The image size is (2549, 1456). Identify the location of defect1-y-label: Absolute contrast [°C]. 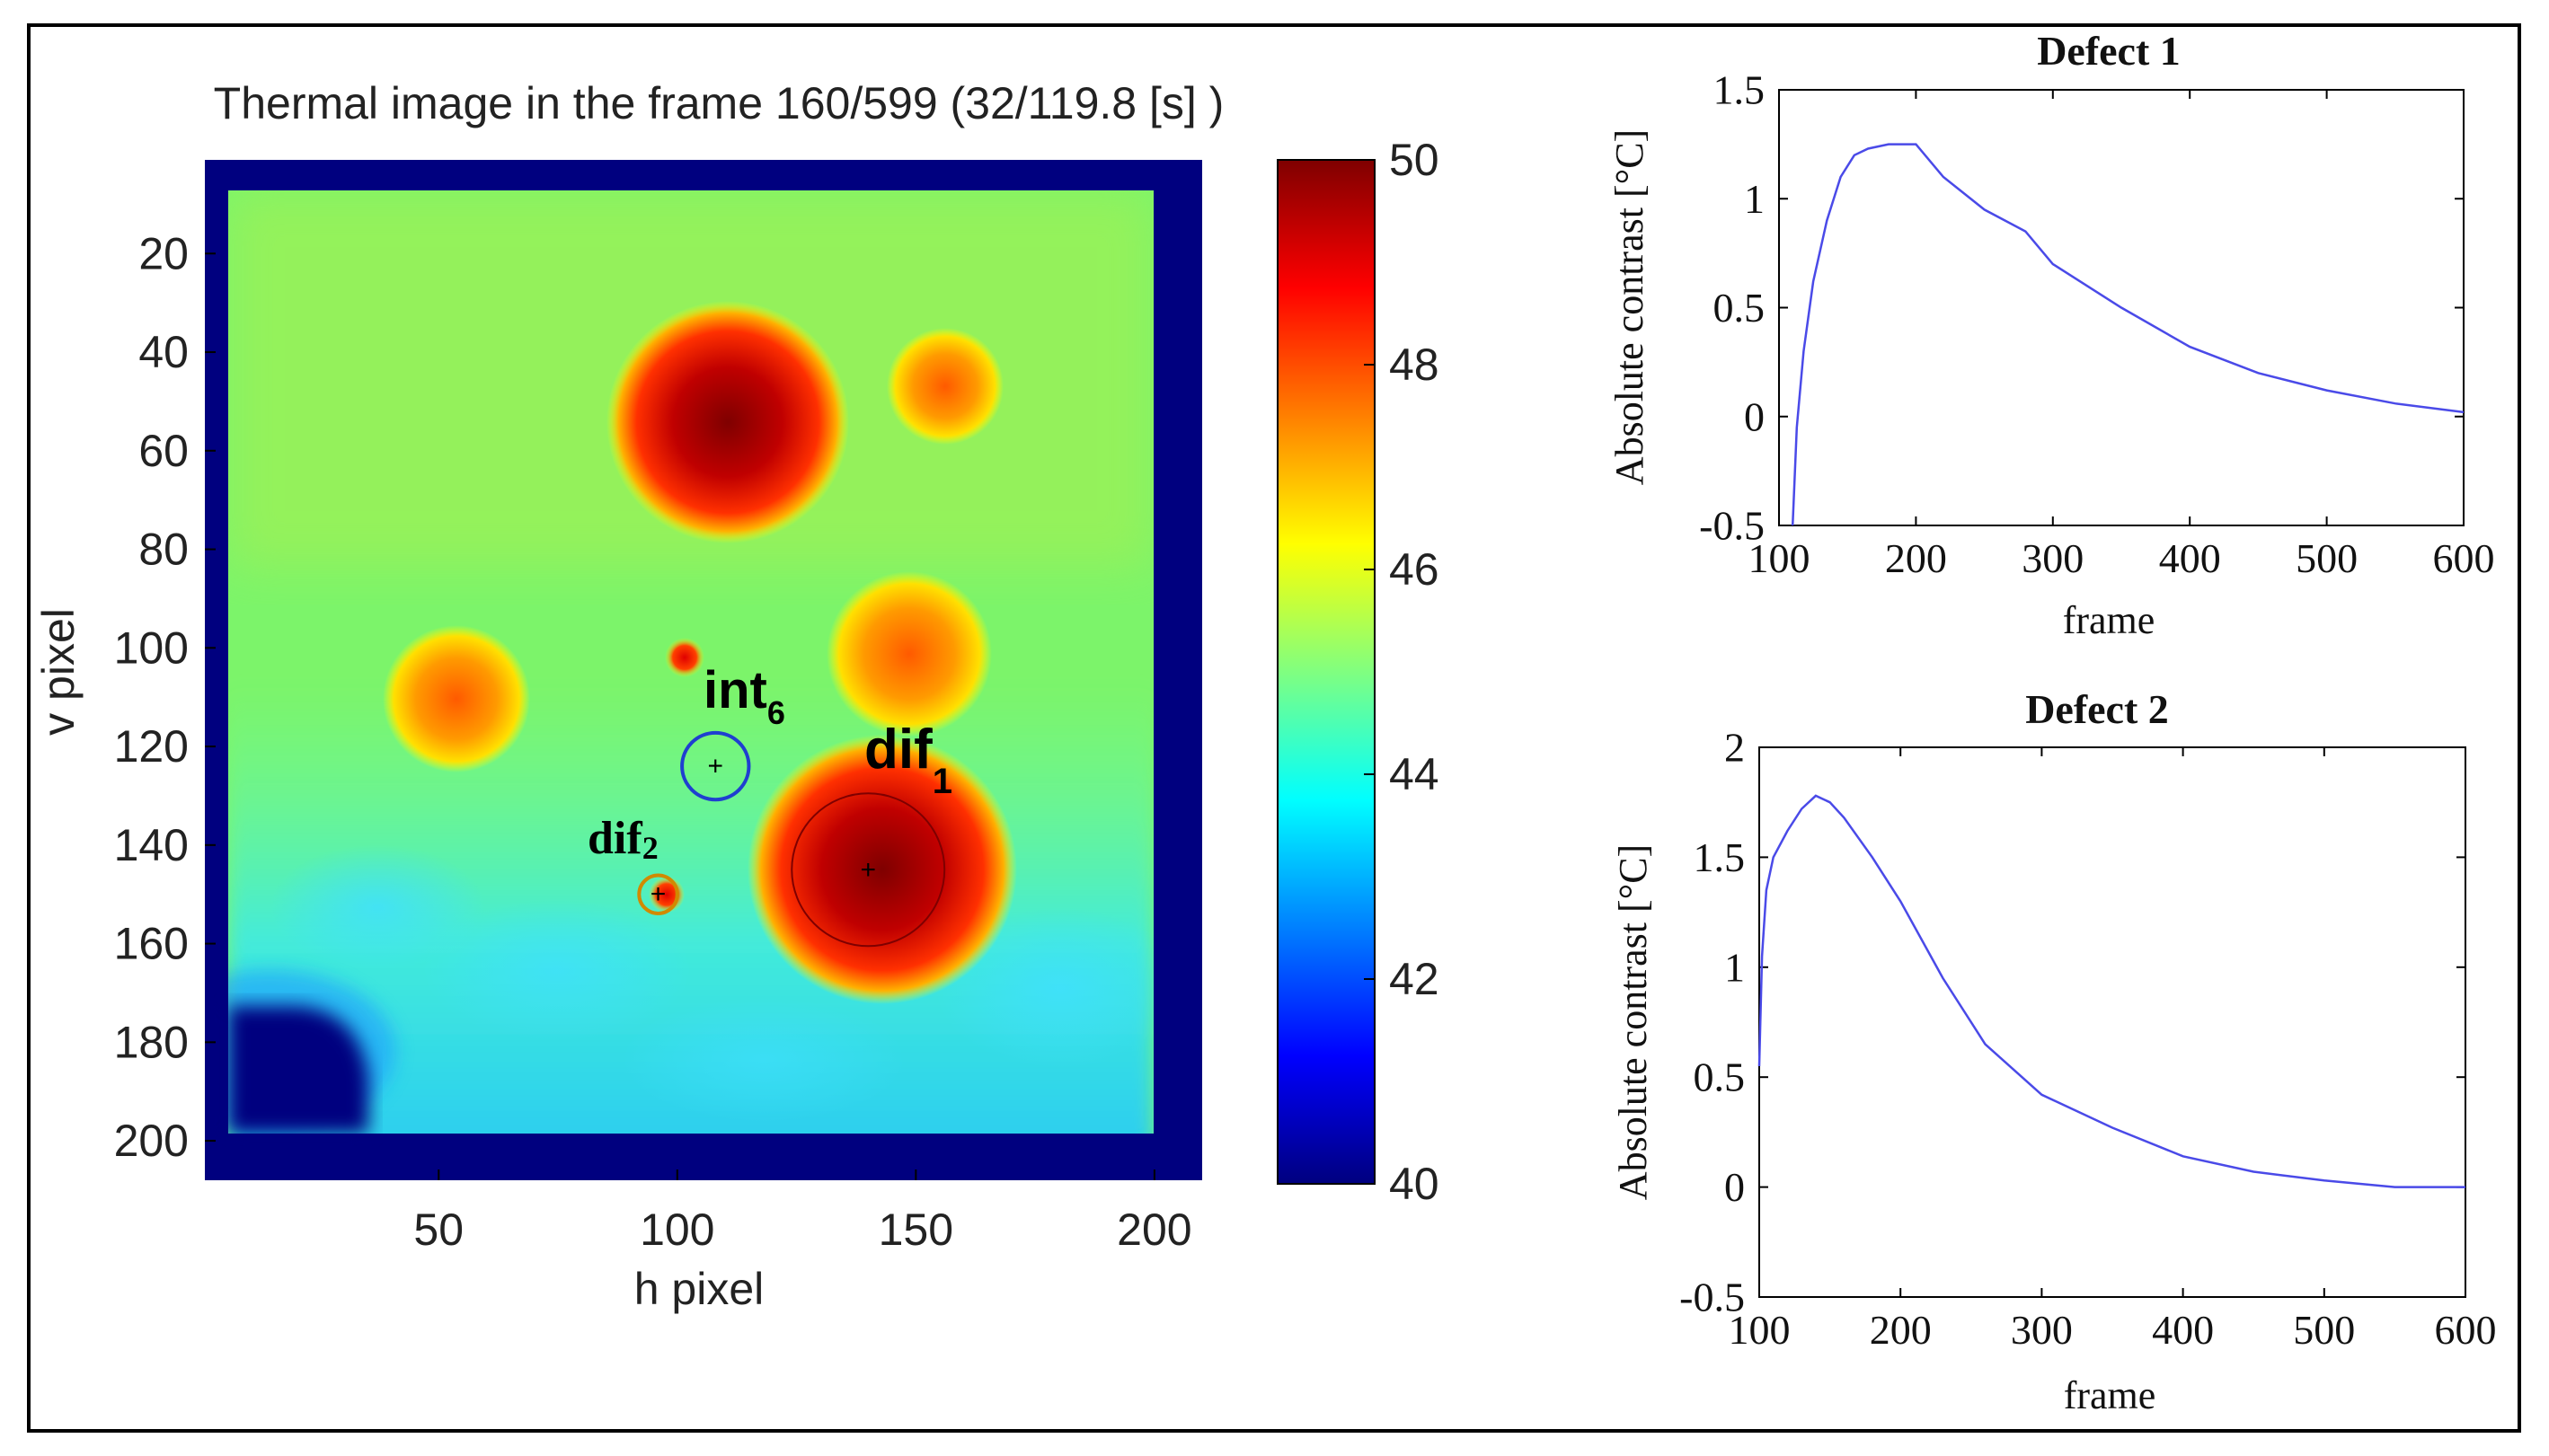
(1629, 307).